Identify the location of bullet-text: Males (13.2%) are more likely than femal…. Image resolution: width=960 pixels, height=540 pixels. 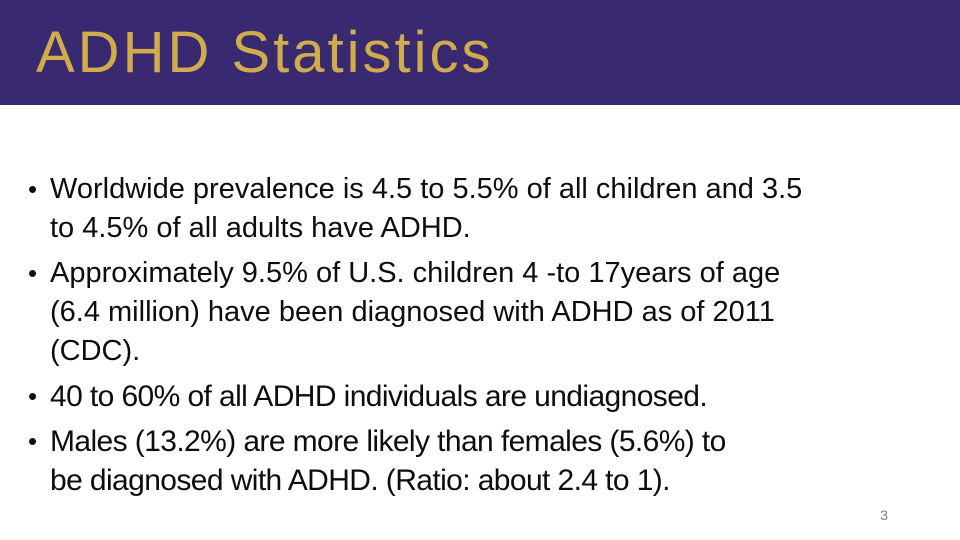
(388, 461).